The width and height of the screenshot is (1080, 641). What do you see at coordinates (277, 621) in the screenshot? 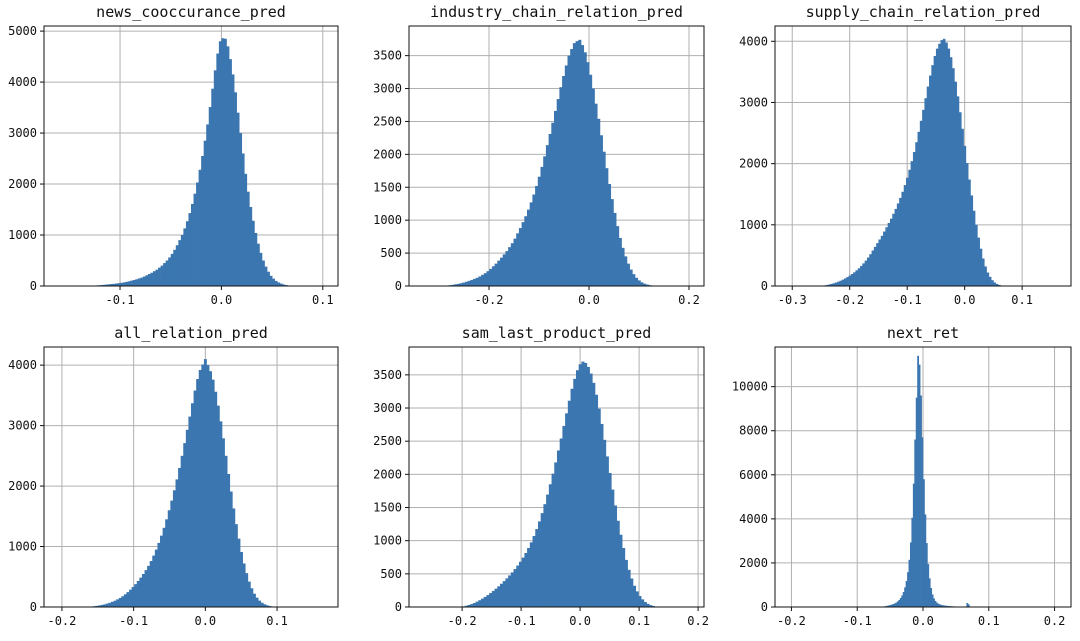
I see `x-tick-label: 0.1` at bounding box center [277, 621].